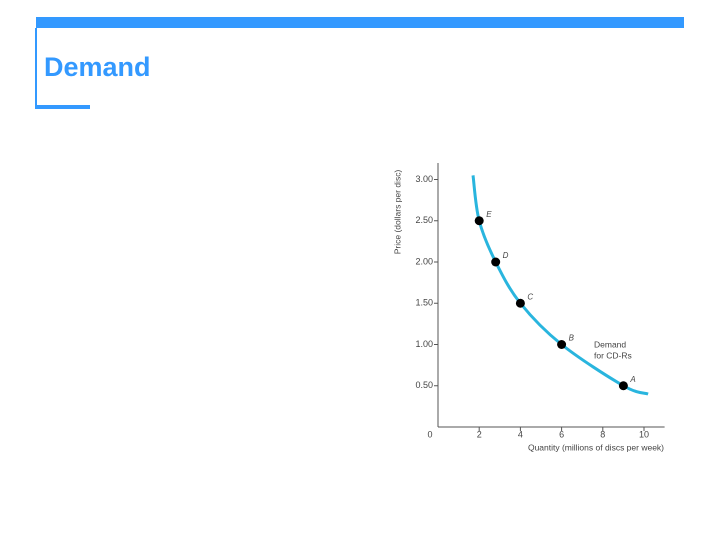  I want to click on x-tick-label: 6, so click(561, 434).